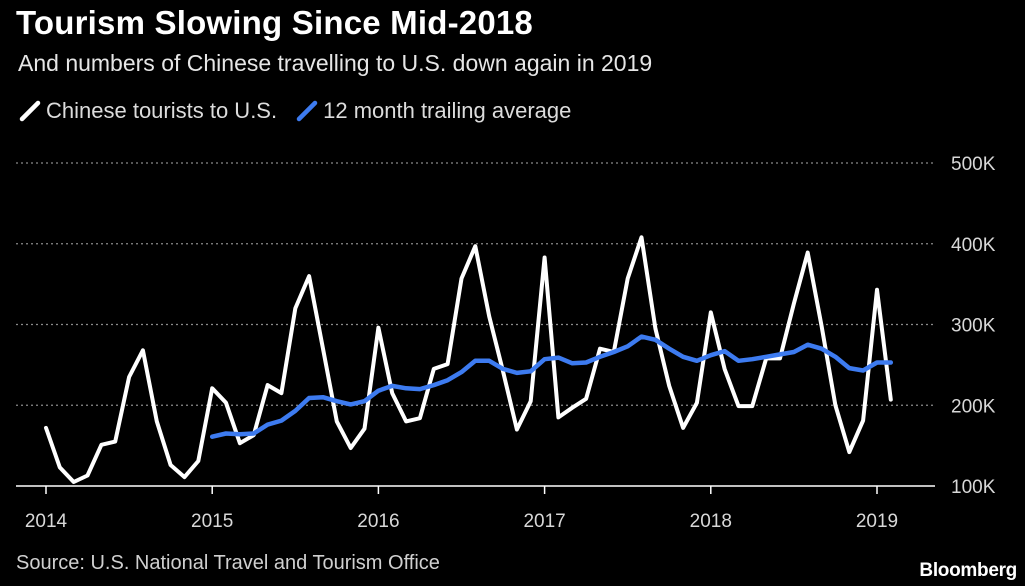 This screenshot has width=1025, height=586. I want to click on legend-label-average: 12 month trailing average, so click(447, 110).